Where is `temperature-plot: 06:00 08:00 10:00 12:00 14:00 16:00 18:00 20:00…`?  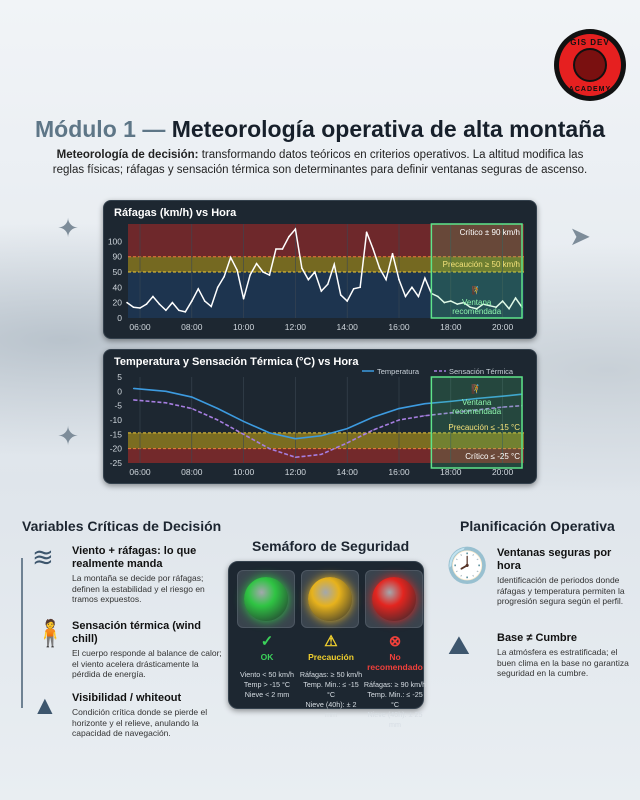
temperature-plot: 06:00 08:00 10:00 12:00 14:00 16:00 18:00 20:00… is located at coordinates (317, 422).